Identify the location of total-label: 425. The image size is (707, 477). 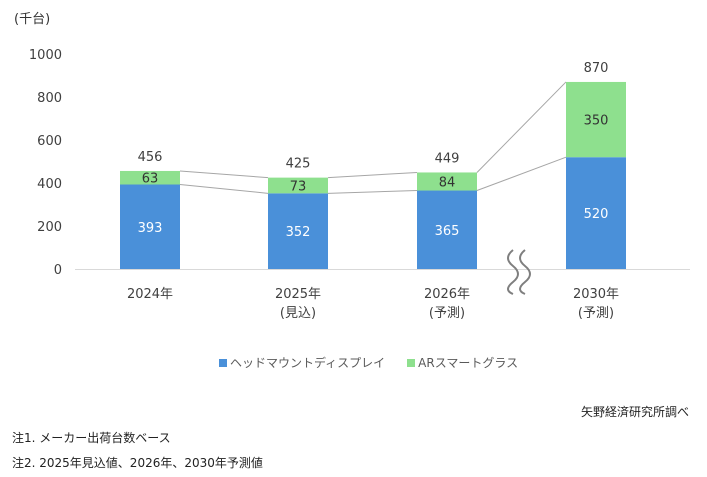
(298, 164).